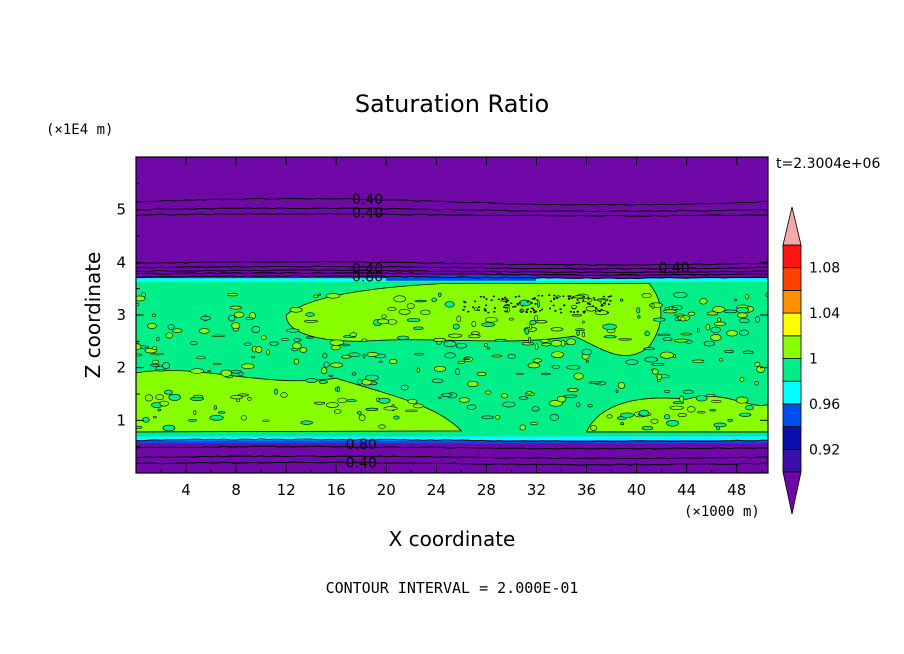 The width and height of the screenshot is (904, 654). What do you see at coordinates (824, 405) in the screenshot?
I see `colorbar-label: 0.96` at bounding box center [824, 405].